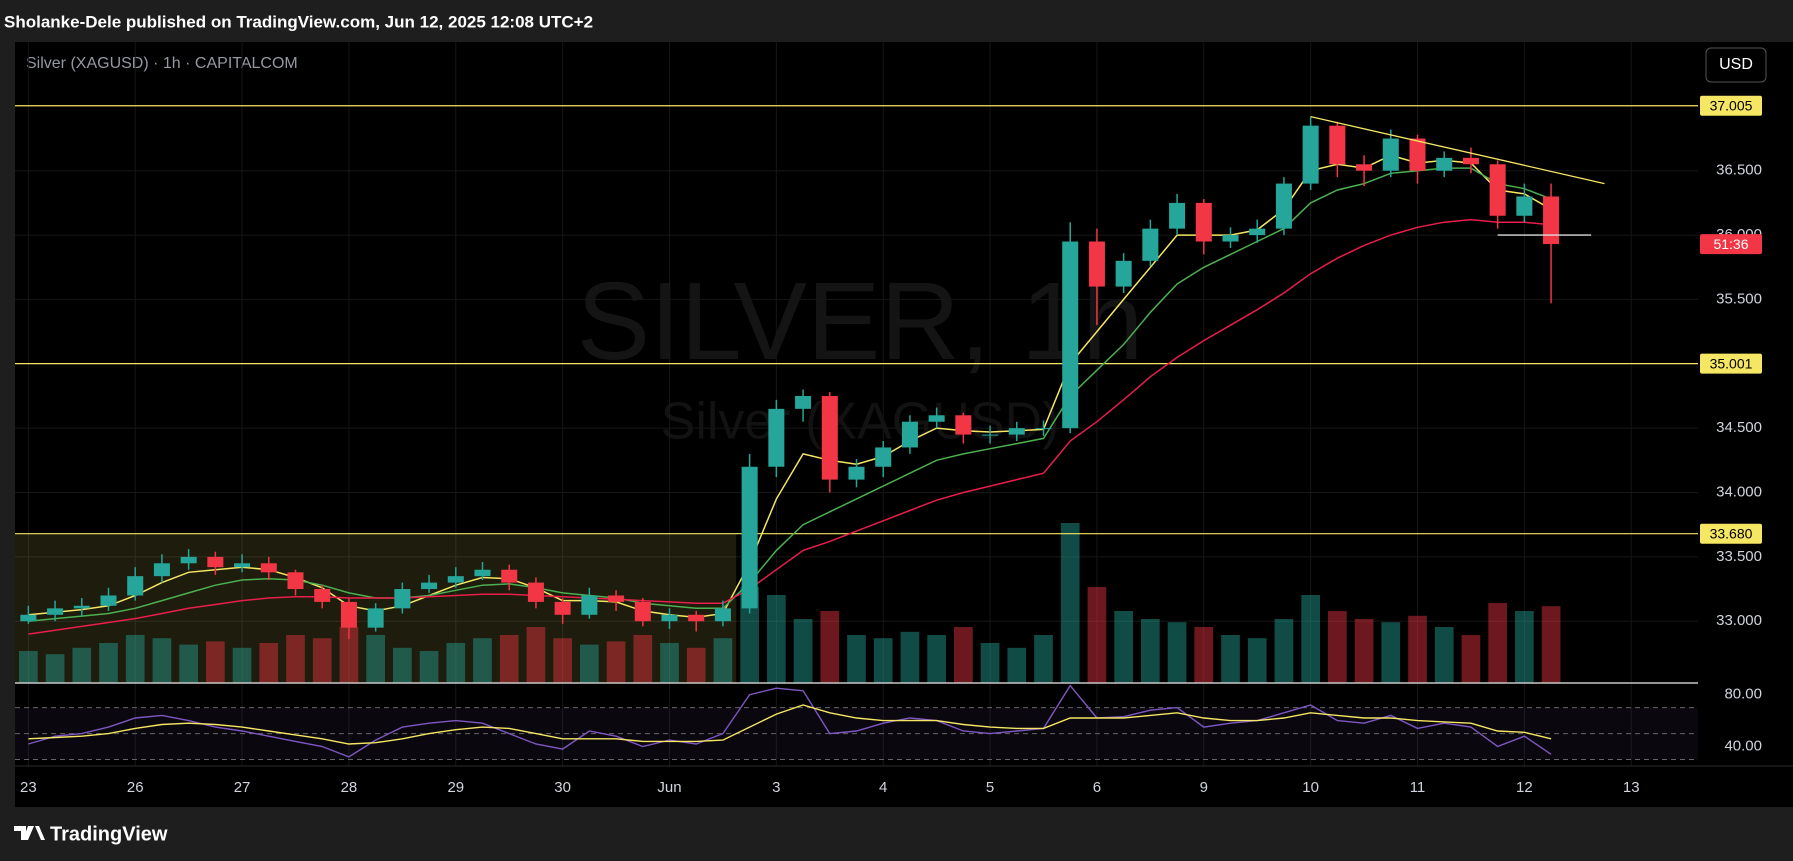 The width and height of the screenshot is (1793, 861). I want to click on x-tick-label: Jun, so click(669, 787).